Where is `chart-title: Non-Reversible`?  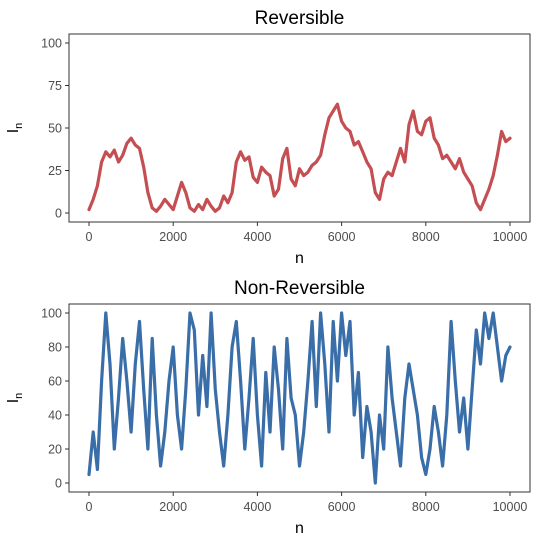 chart-title: Non-Reversible is located at coordinates (299, 288).